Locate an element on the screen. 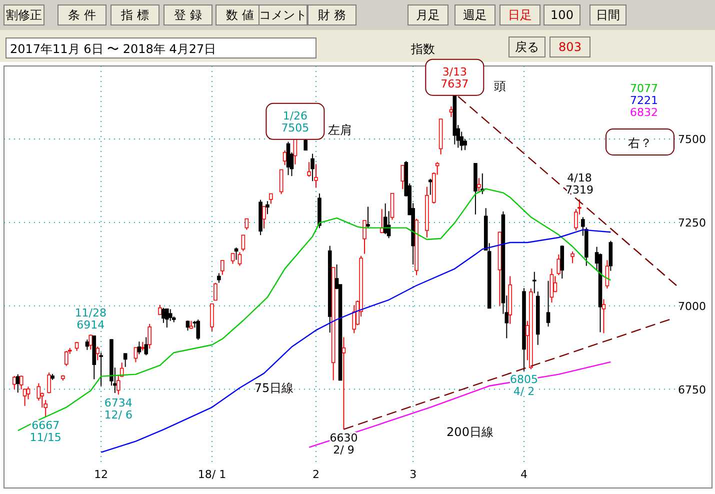 The image size is (715, 494). y-tick-label: 7000 is located at coordinates (692, 306).